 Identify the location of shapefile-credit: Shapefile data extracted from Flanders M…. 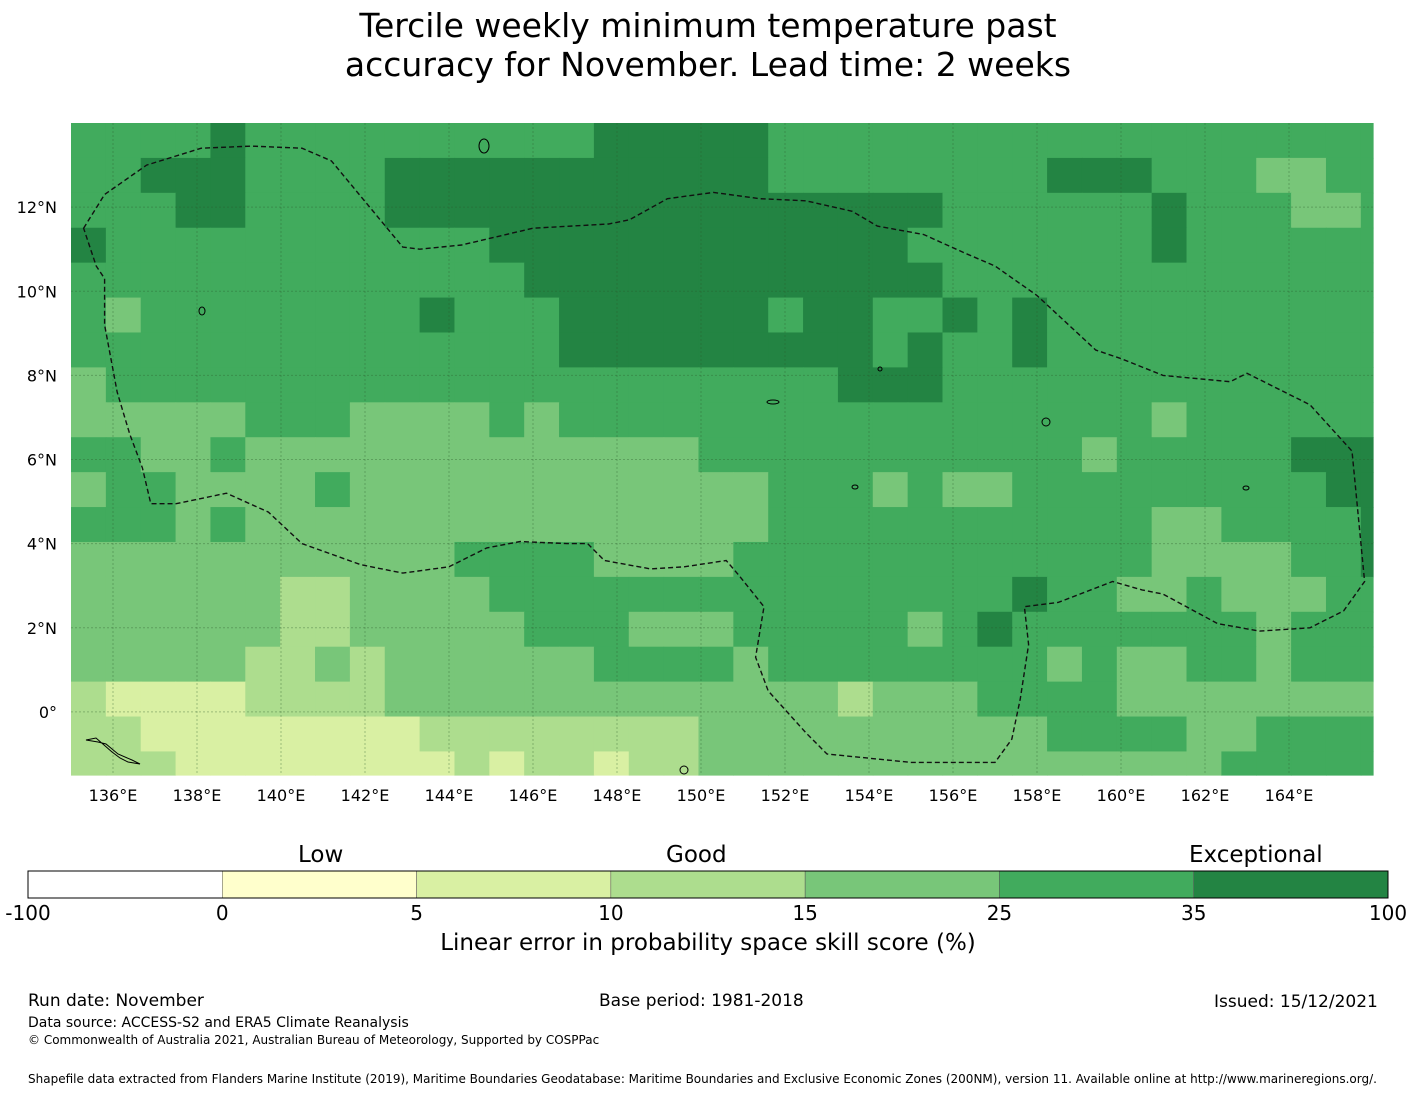
(702, 1079).